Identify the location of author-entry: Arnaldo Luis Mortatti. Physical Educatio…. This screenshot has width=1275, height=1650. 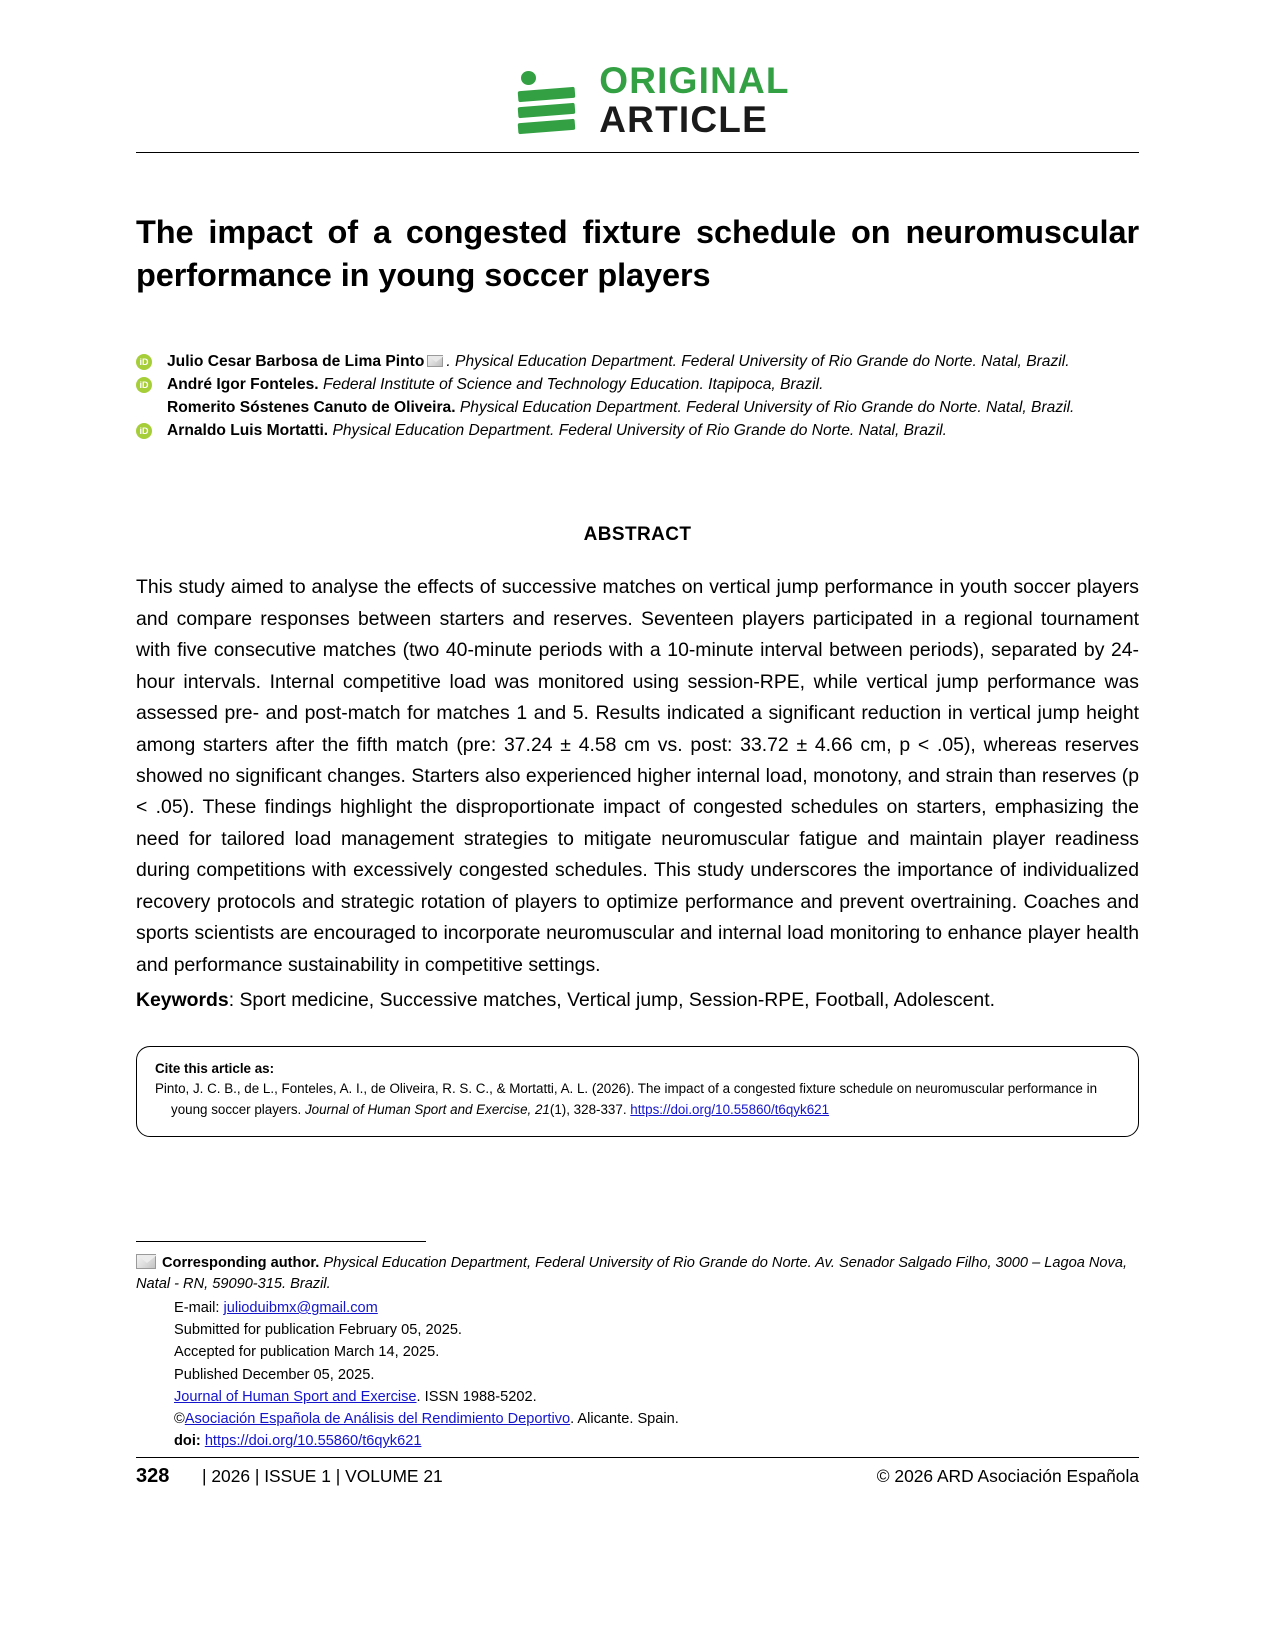
(653, 431).